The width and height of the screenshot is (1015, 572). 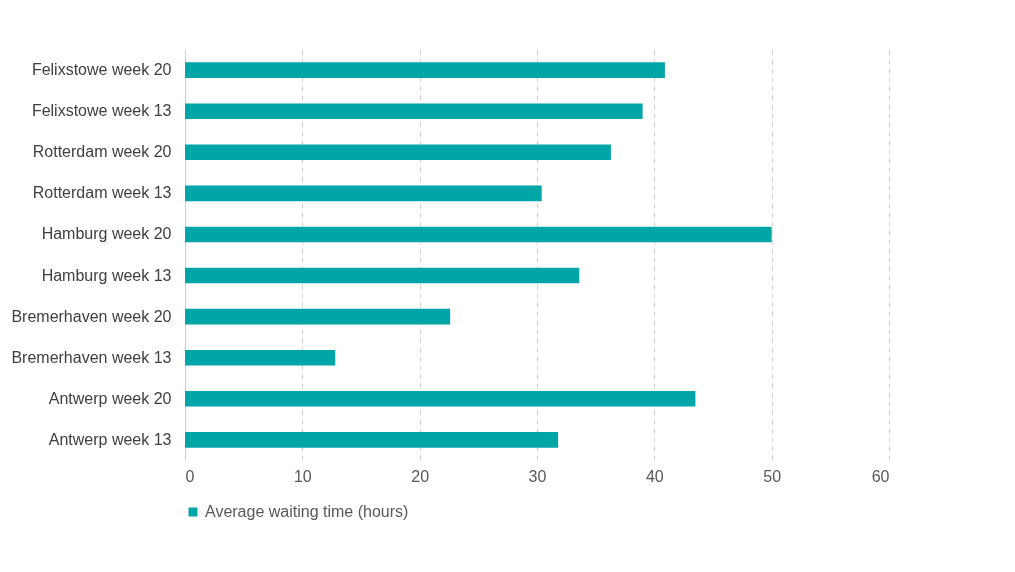 I want to click on x-tick-label: 40, so click(x=654, y=476).